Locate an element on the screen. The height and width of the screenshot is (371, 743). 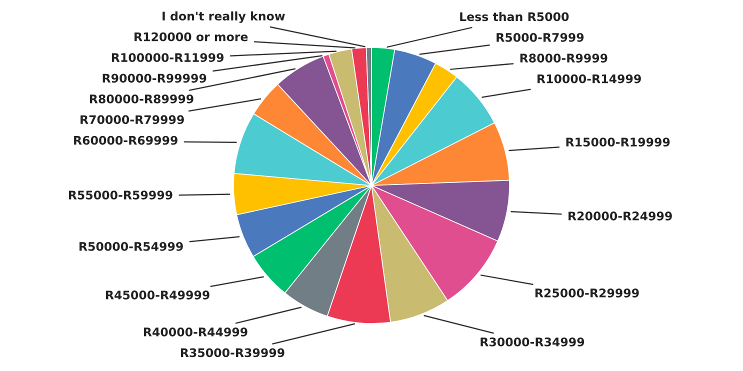
slice-label: Less than R5000 is located at coordinates (514, 17).